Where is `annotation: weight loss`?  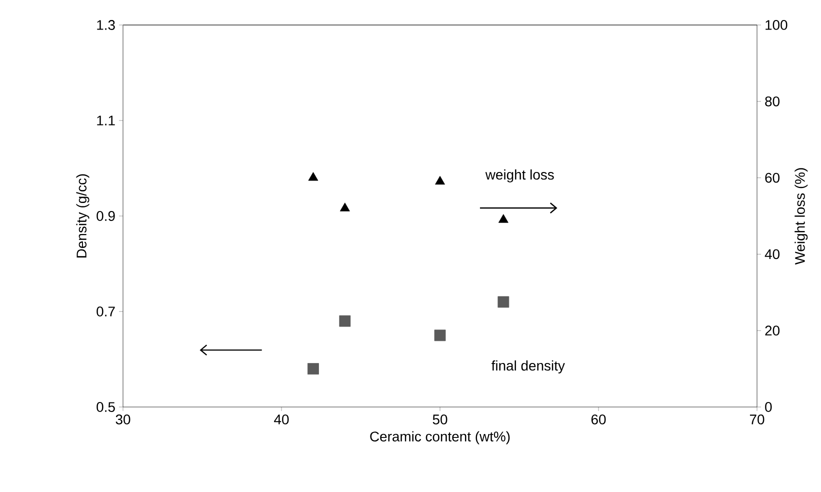
annotation: weight loss is located at coordinates (519, 175).